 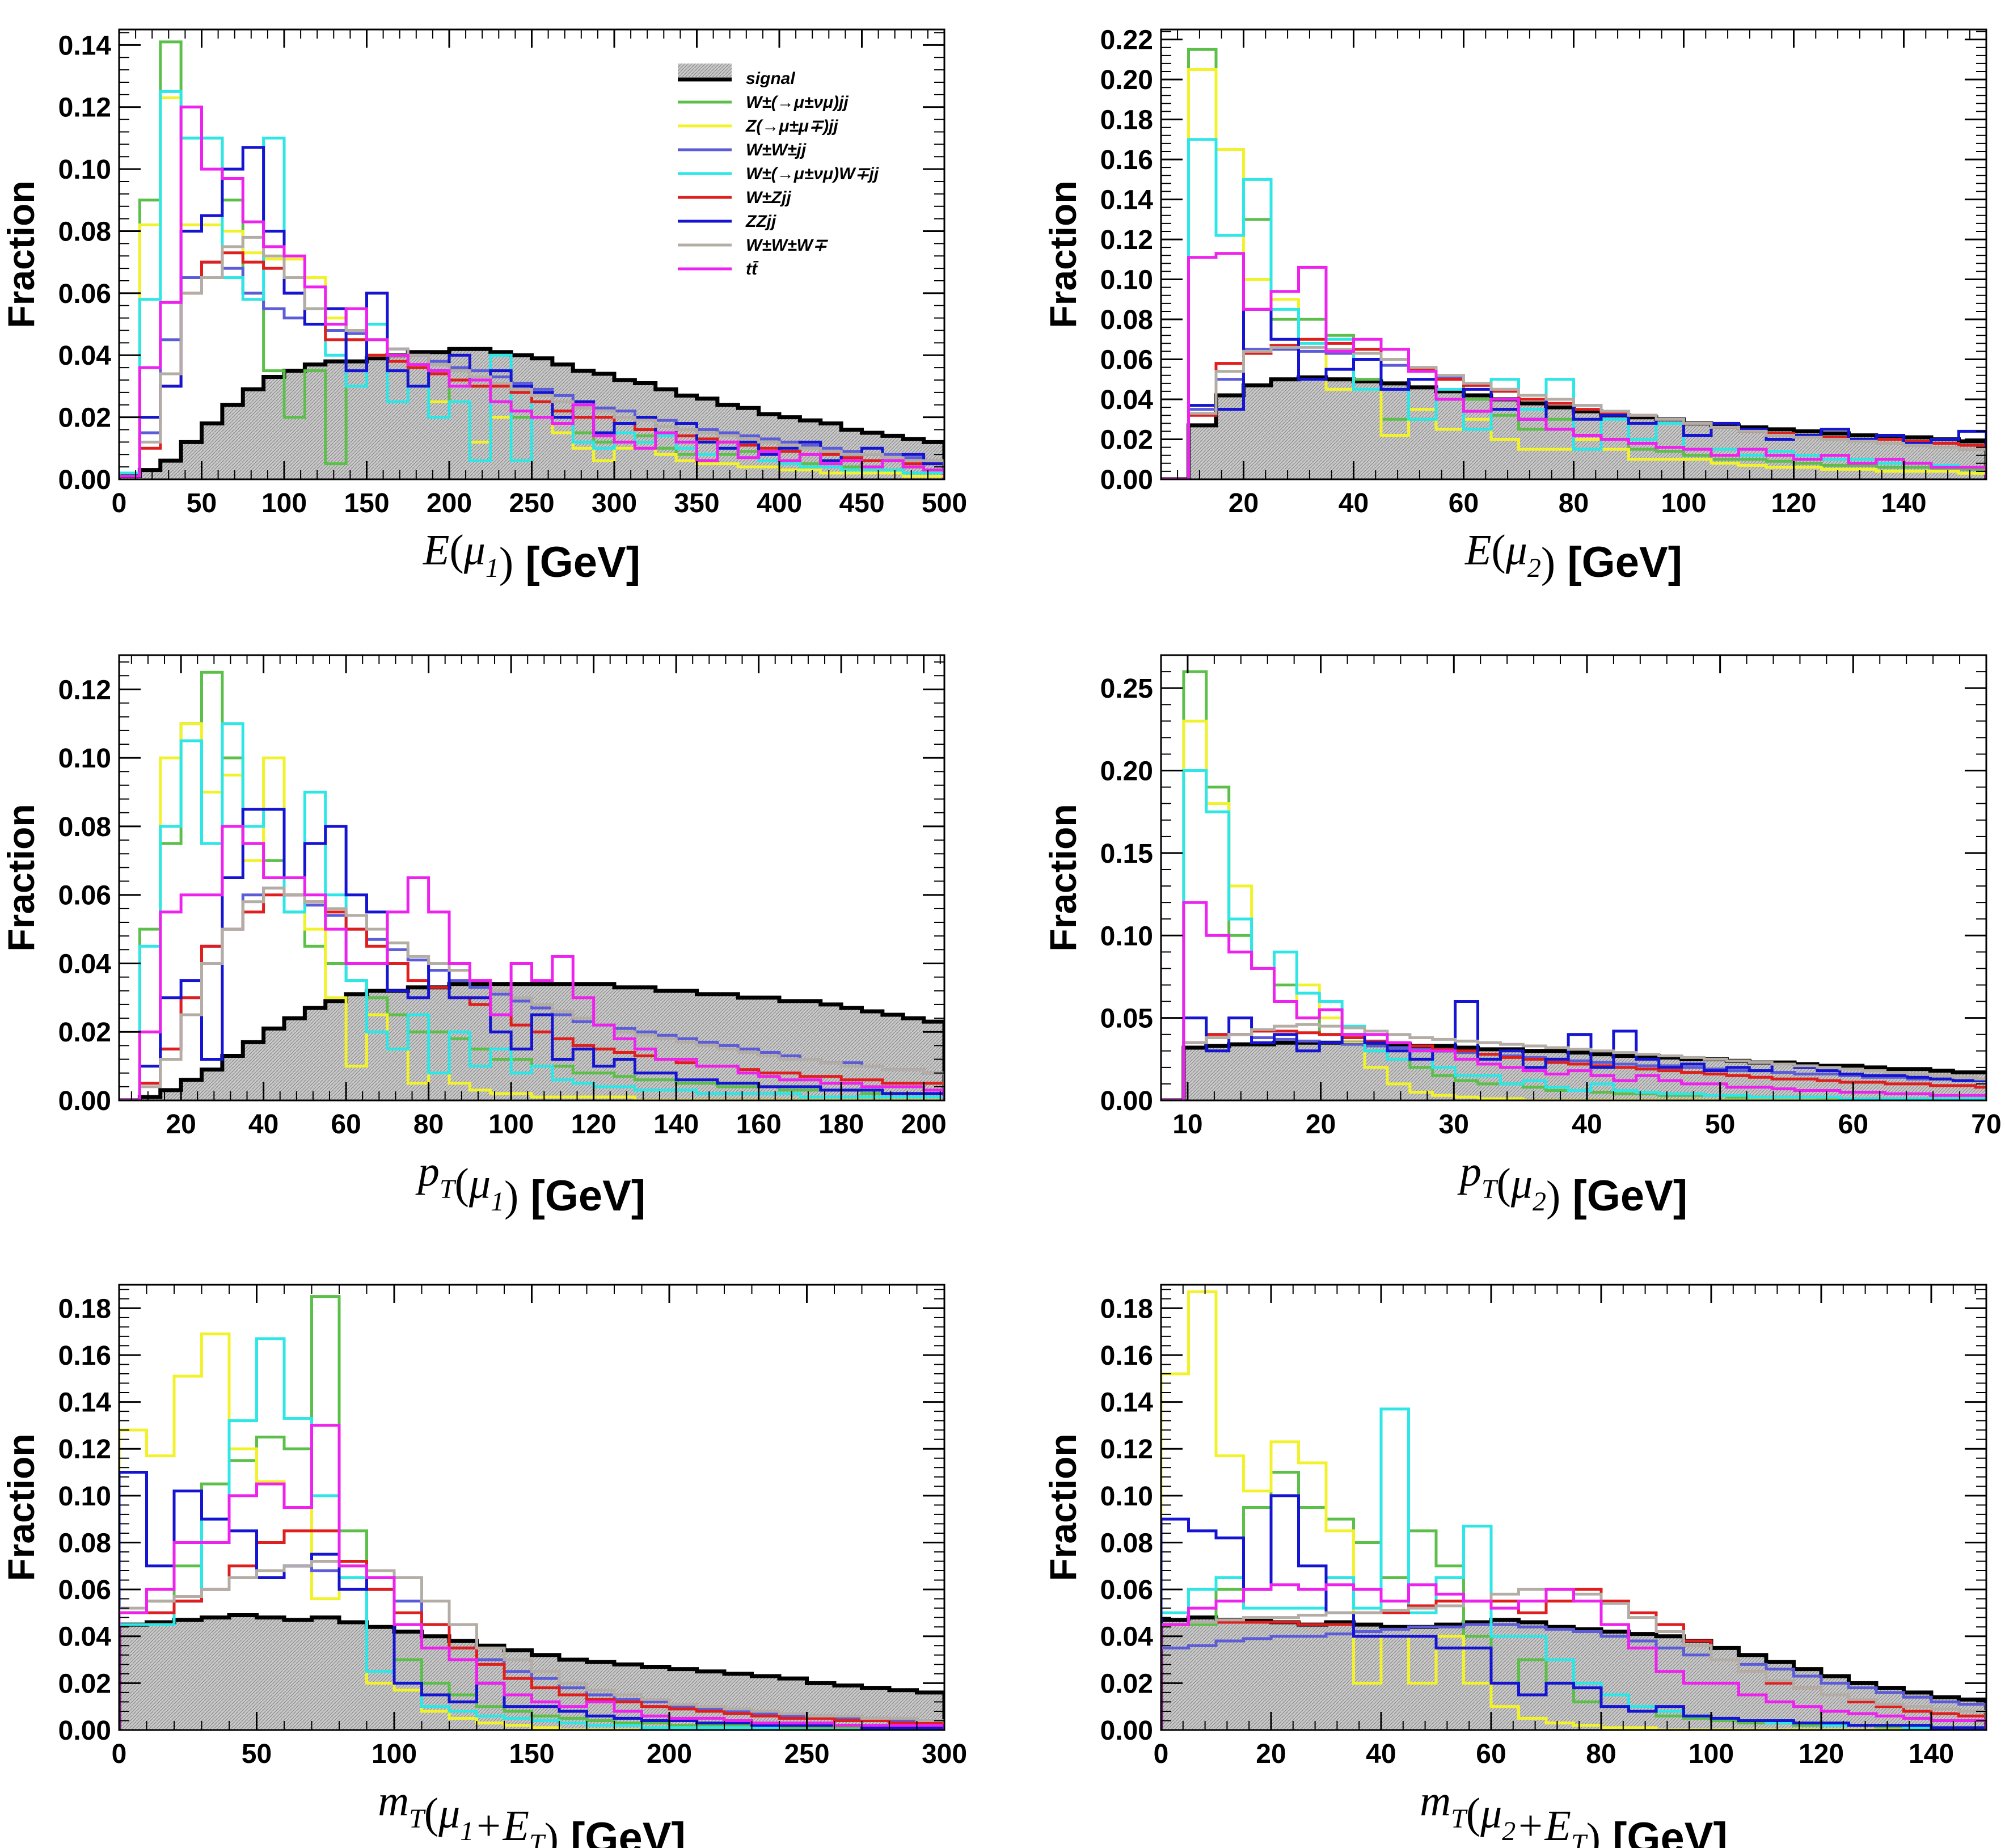 What do you see at coordinates (1572, 1183) in the screenshot?
I see `x-axis-label: pT(μ2) [GeV]` at bounding box center [1572, 1183].